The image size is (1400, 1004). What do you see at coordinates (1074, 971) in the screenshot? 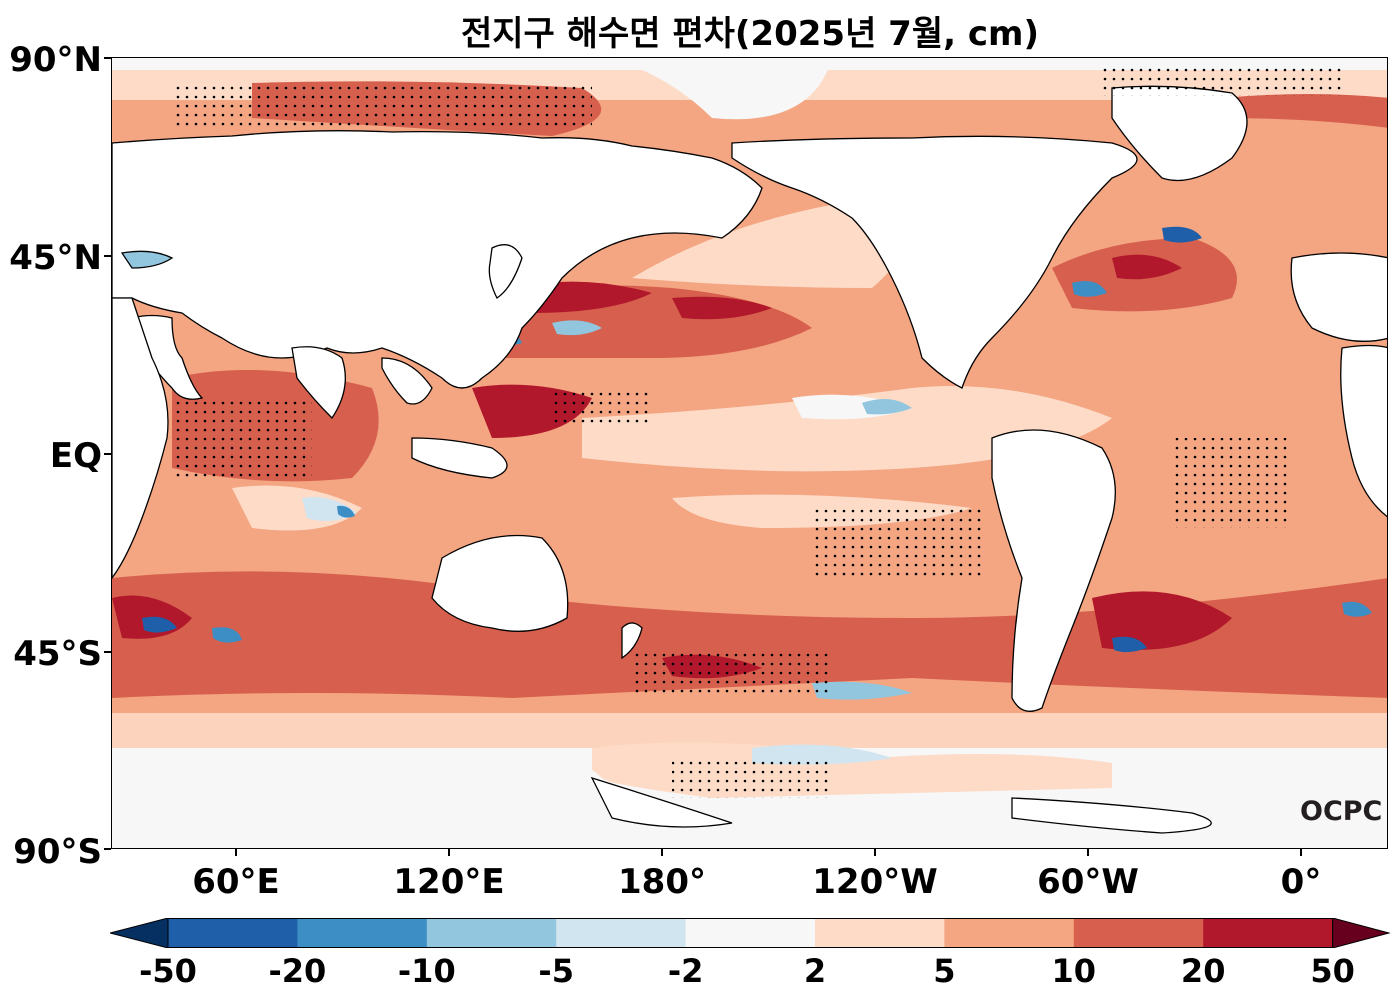
I see `colorbar-tick-label: 10` at bounding box center [1074, 971].